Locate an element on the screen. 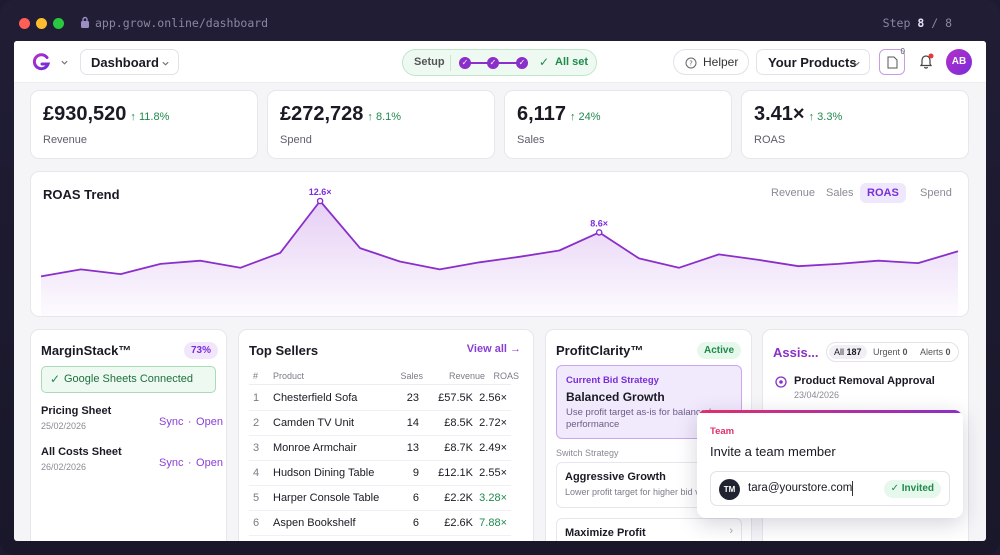 This screenshot has height=555, width=1000. table-row: 2 Camden TV Unit 14 £8.5K 2.72× is located at coordinates (380, 423).